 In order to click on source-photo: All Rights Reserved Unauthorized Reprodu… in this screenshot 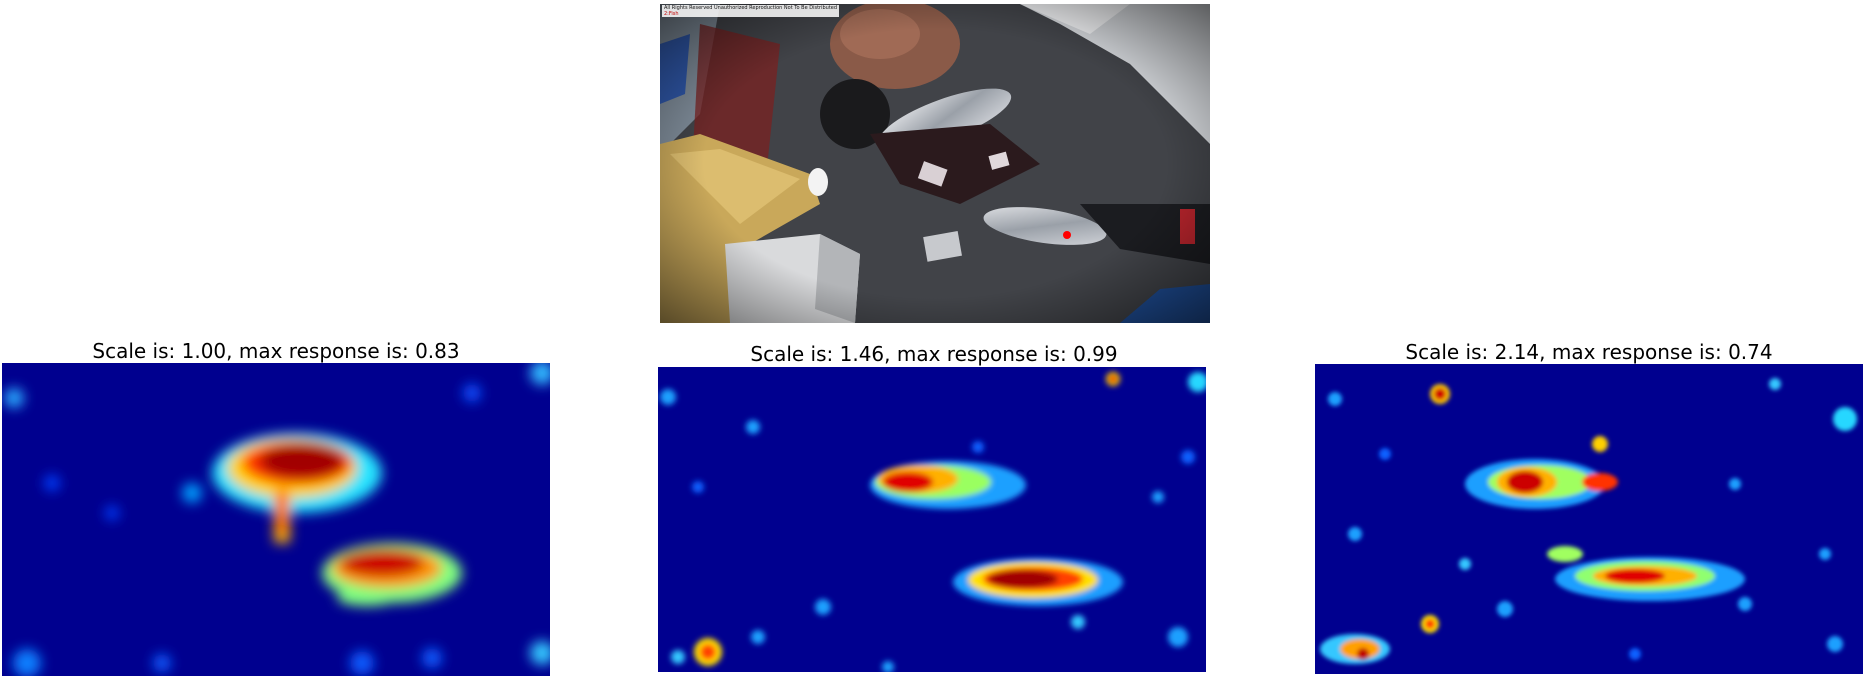, I will do `click(935, 163)`.